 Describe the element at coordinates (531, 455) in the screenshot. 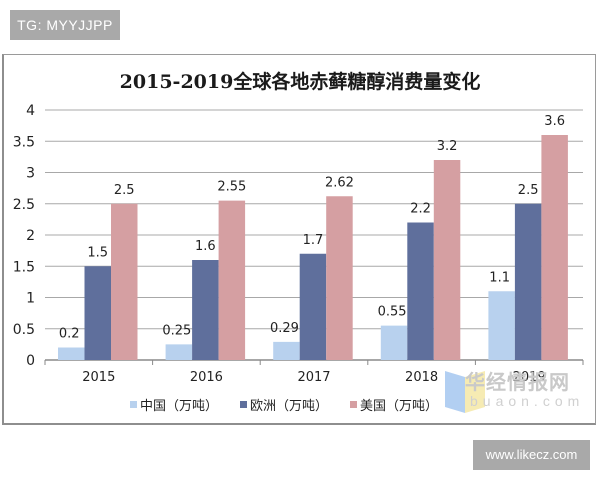

I see `watermark-tag-bottom: www.likecz.com` at that location.